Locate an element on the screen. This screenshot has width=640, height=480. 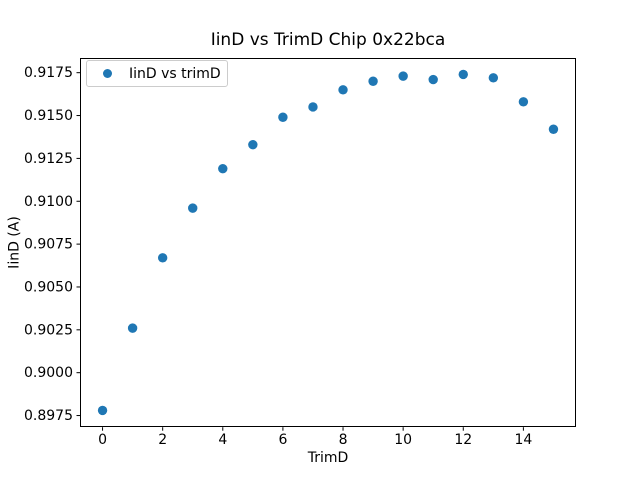
y-tick-label: 0.9075 is located at coordinates (48, 245).